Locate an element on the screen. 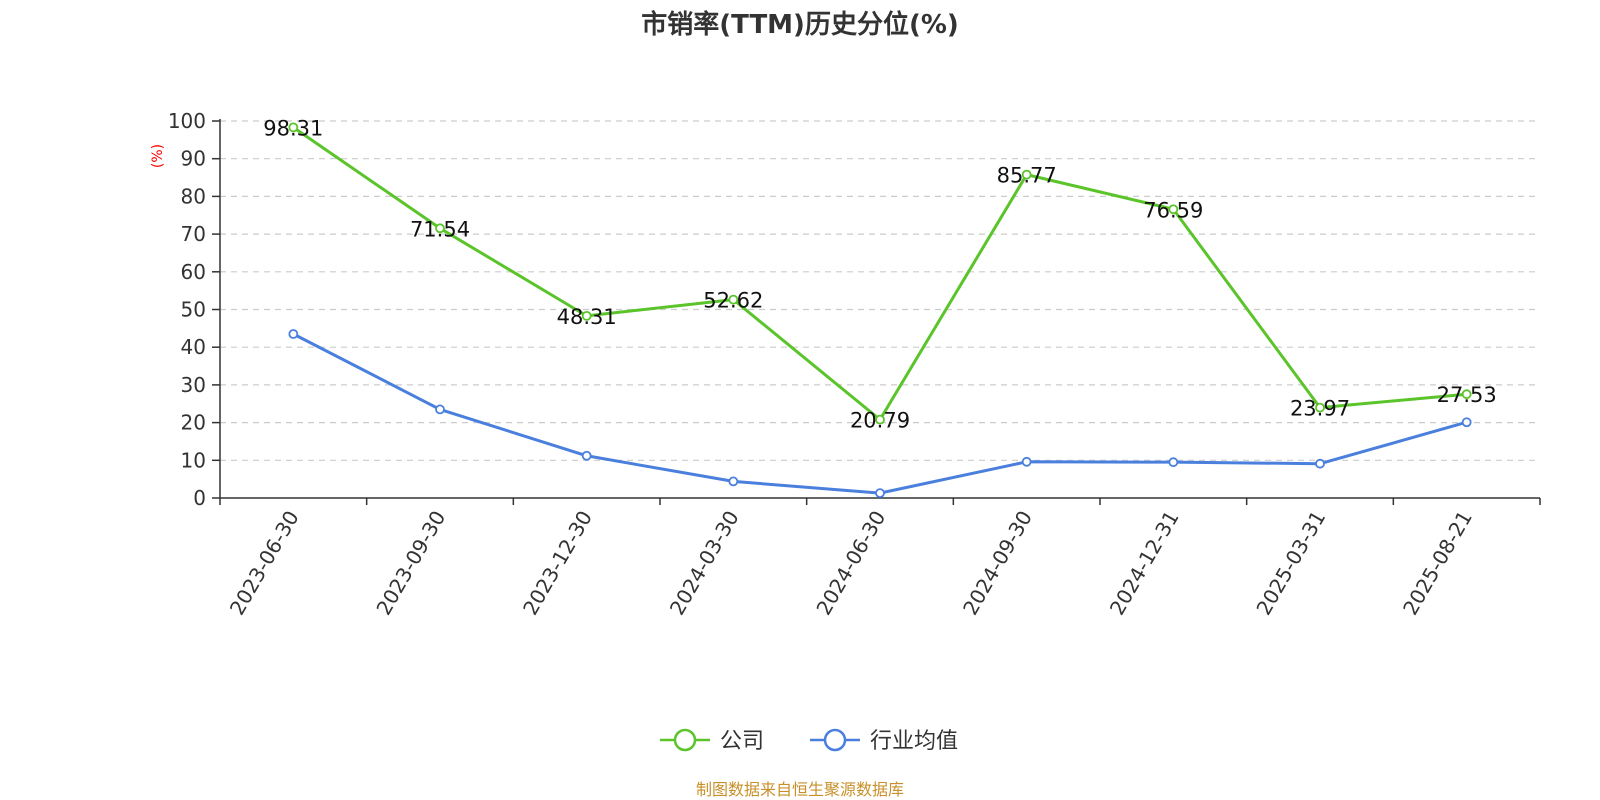 The width and height of the screenshot is (1600, 800). y-tick-label: 10 is located at coordinates (193, 460).